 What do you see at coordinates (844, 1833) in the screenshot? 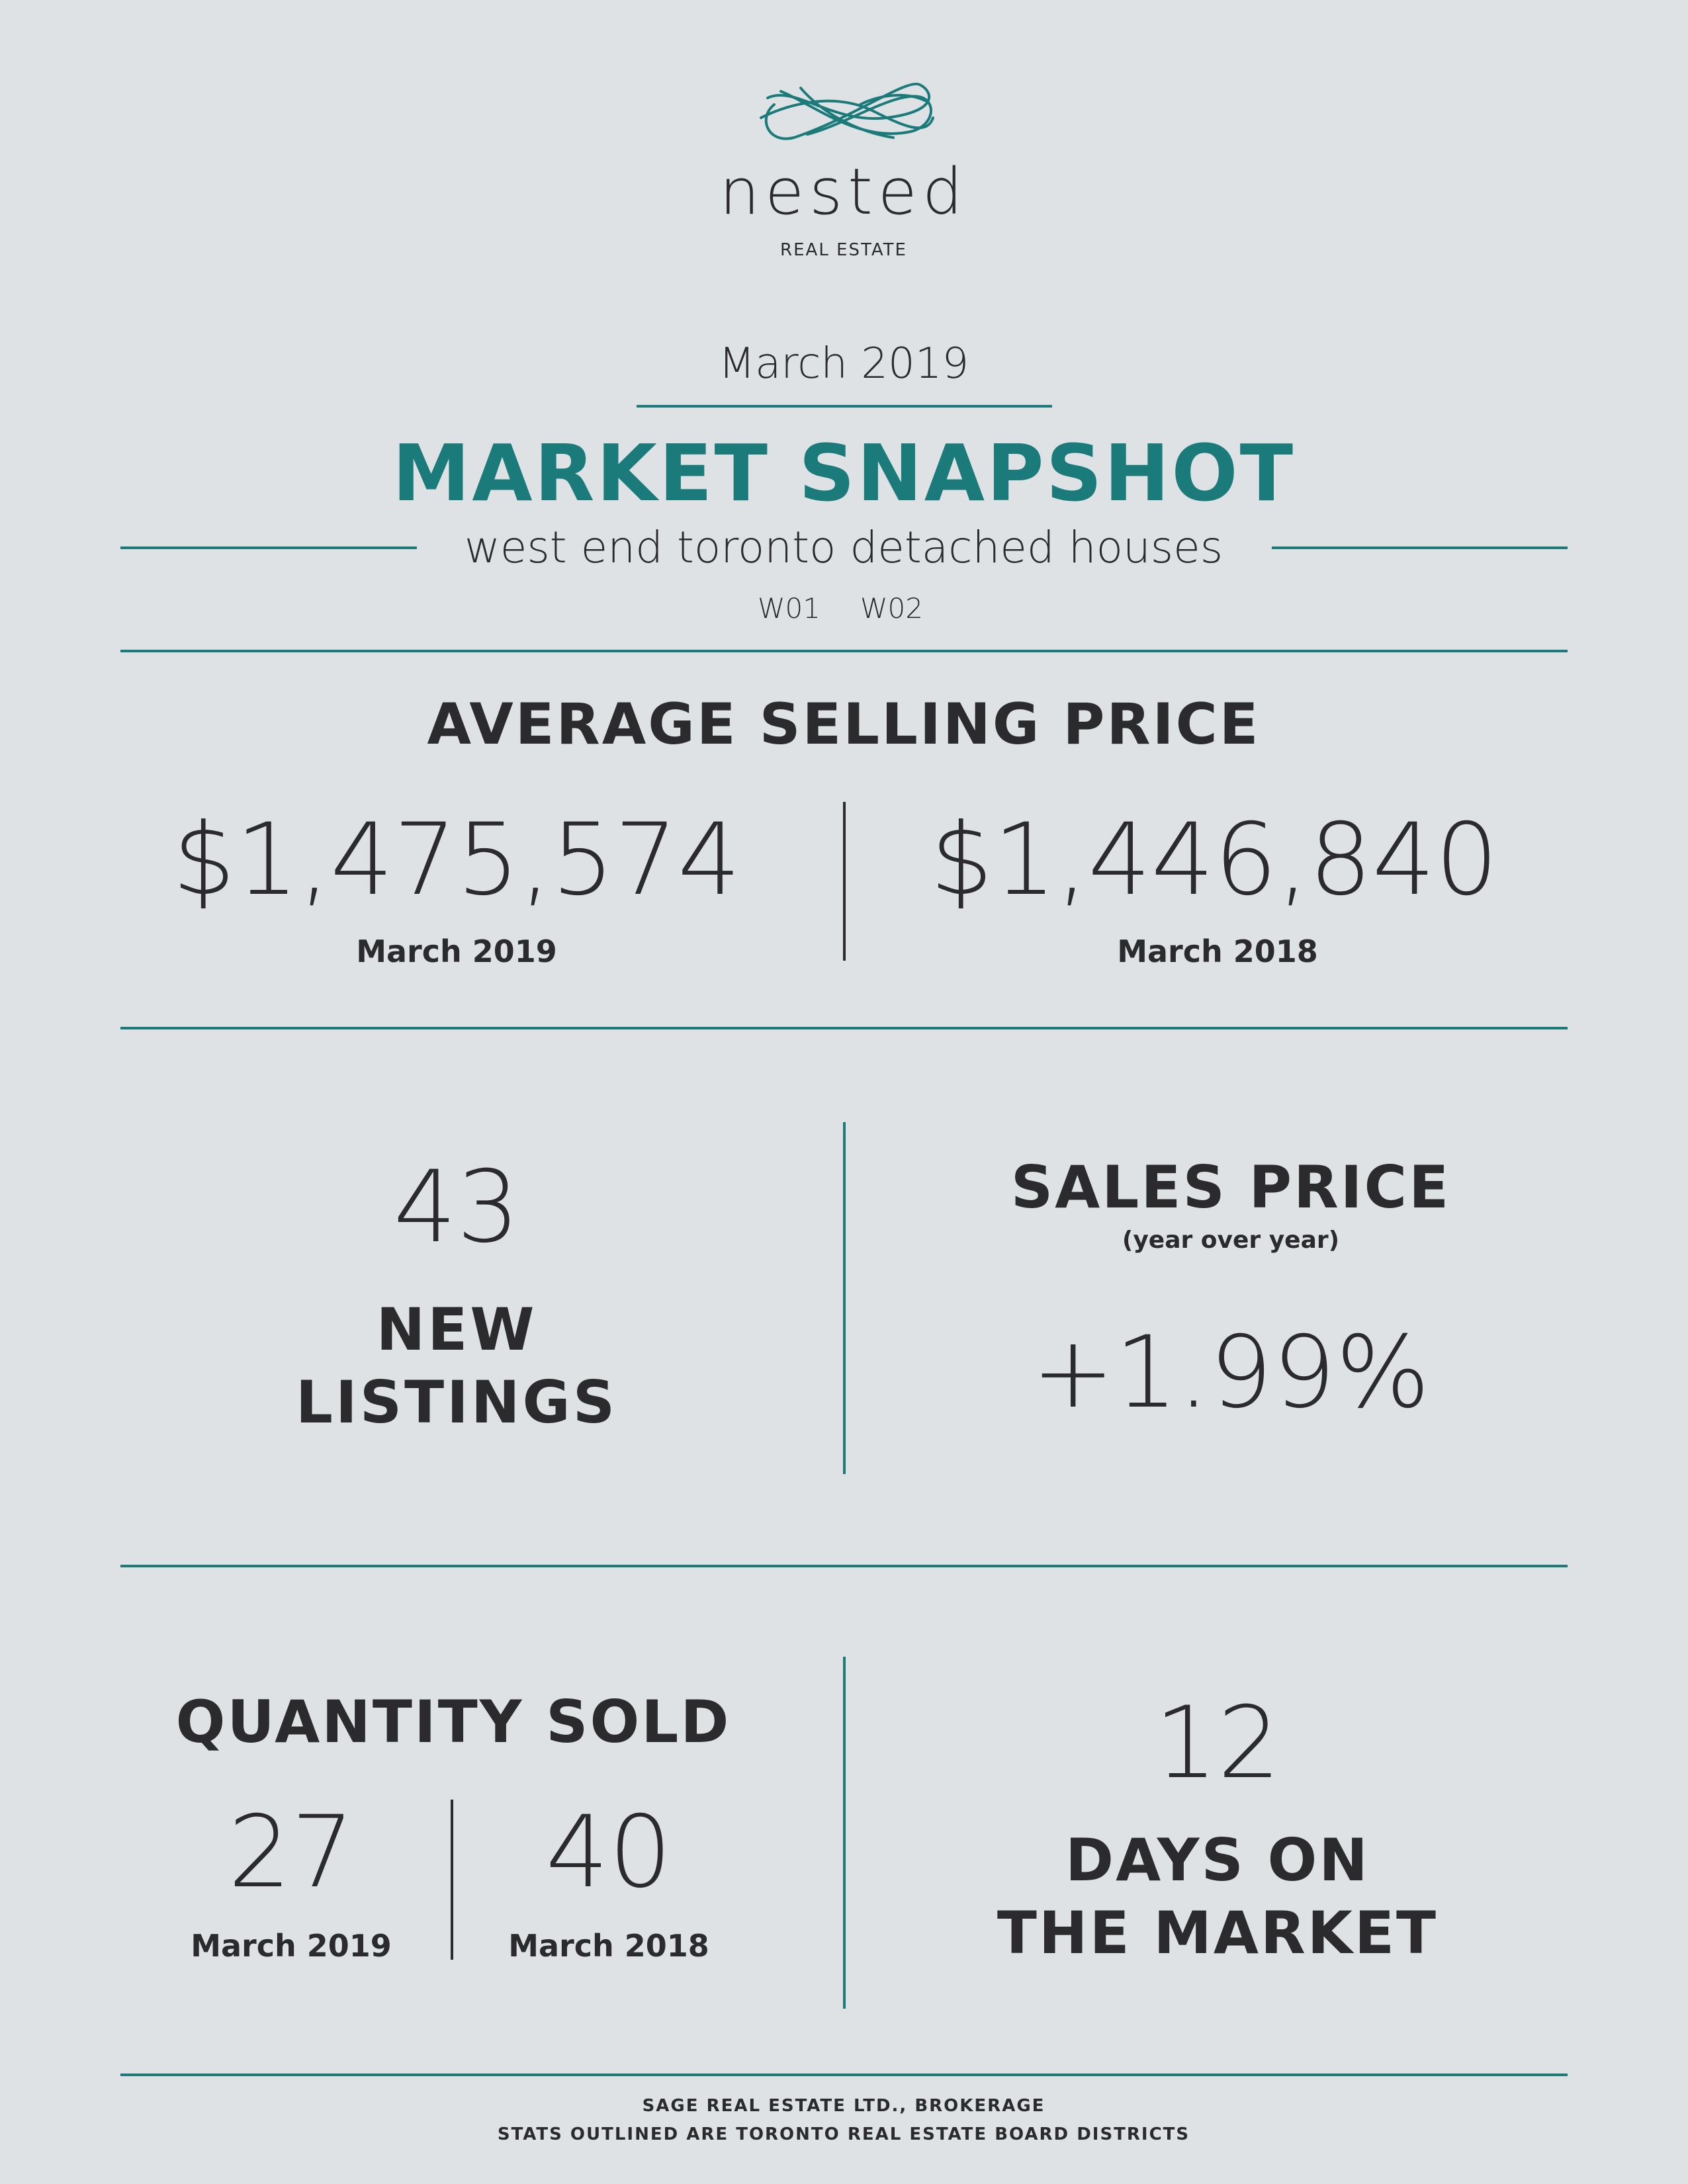
I see `bottom-vertical-divider` at bounding box center [844, 1833].